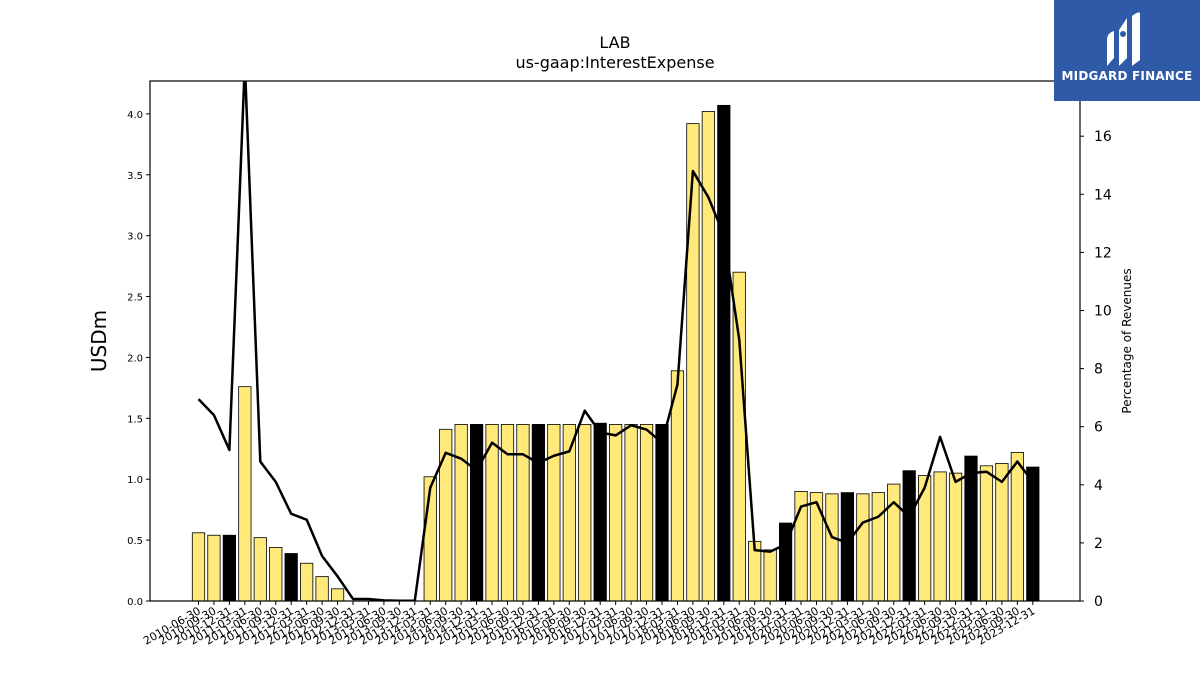 This screenshot has width=1200, height=675. What do you see at coordinates (135, 115) in the screenshot?
I see `y-tick-label: 4.0` at bounding box center [135, 115].